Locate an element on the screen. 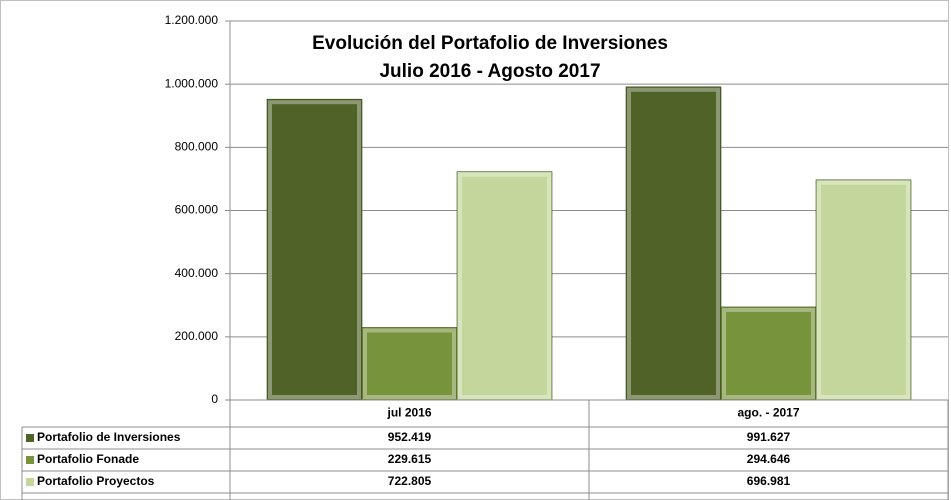  legend-label: Portafolio Fonade is located at coordinates (88, 459).